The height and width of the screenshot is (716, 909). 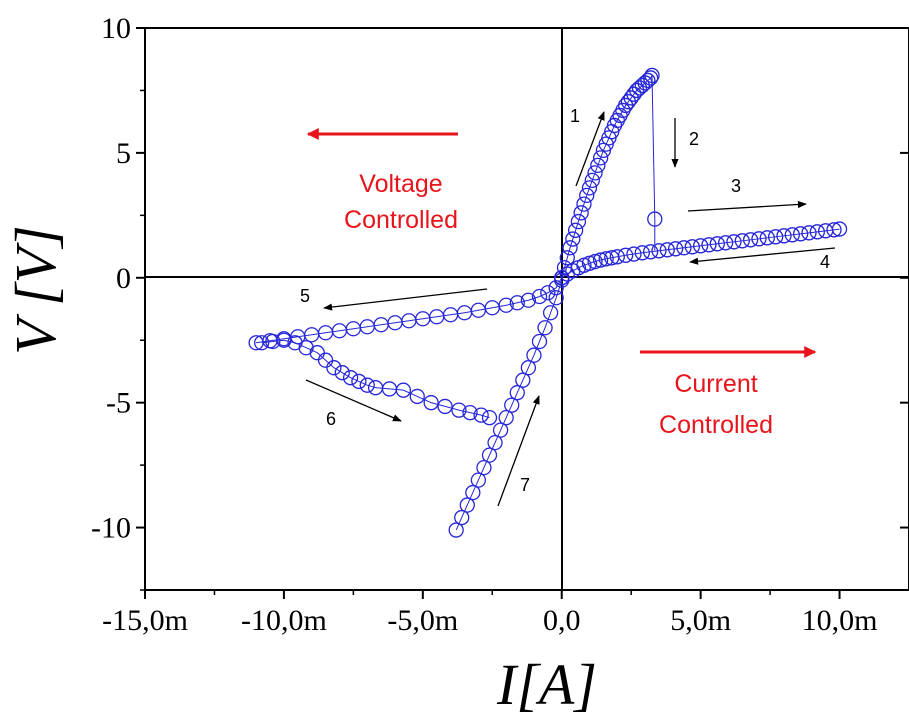 What do you see at coordinates (736, 186) in the screenshot?
I see `branch-number-3: 3` at bounding box center [736, 186].